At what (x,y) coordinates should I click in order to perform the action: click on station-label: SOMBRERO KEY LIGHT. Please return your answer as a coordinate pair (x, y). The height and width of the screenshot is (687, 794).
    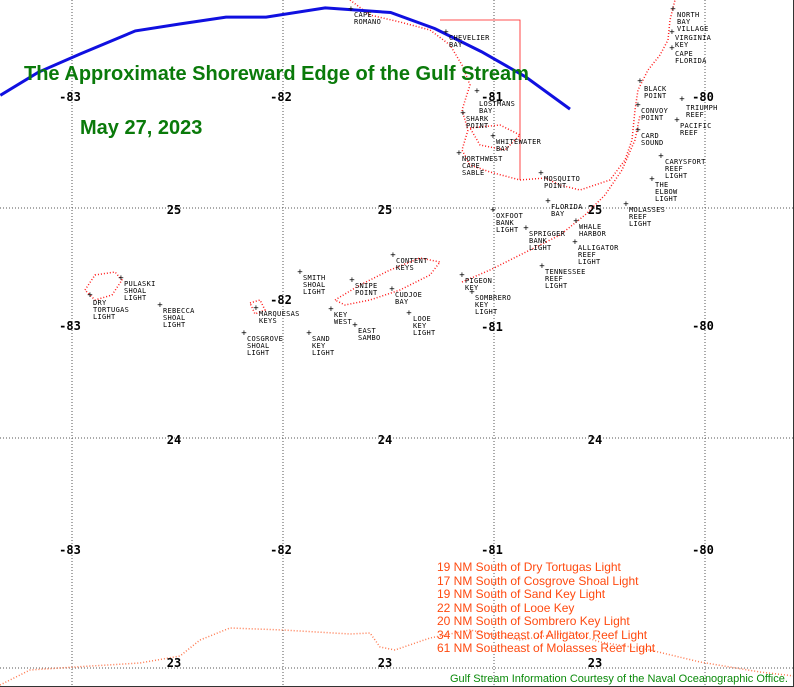
    Looking at the image, I should click on (493, 305).